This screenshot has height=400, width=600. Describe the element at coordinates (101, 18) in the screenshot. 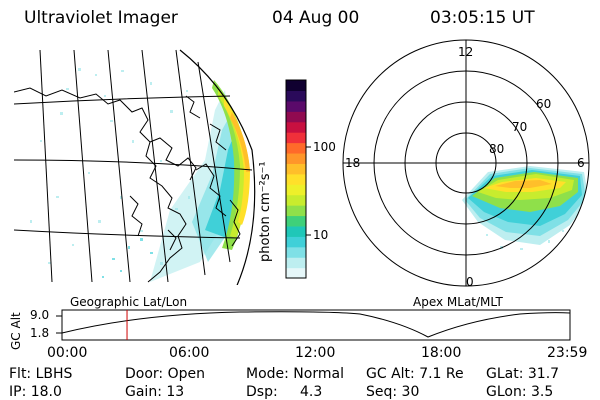

I see `app-title: Ultraviolet Imager` at that location.